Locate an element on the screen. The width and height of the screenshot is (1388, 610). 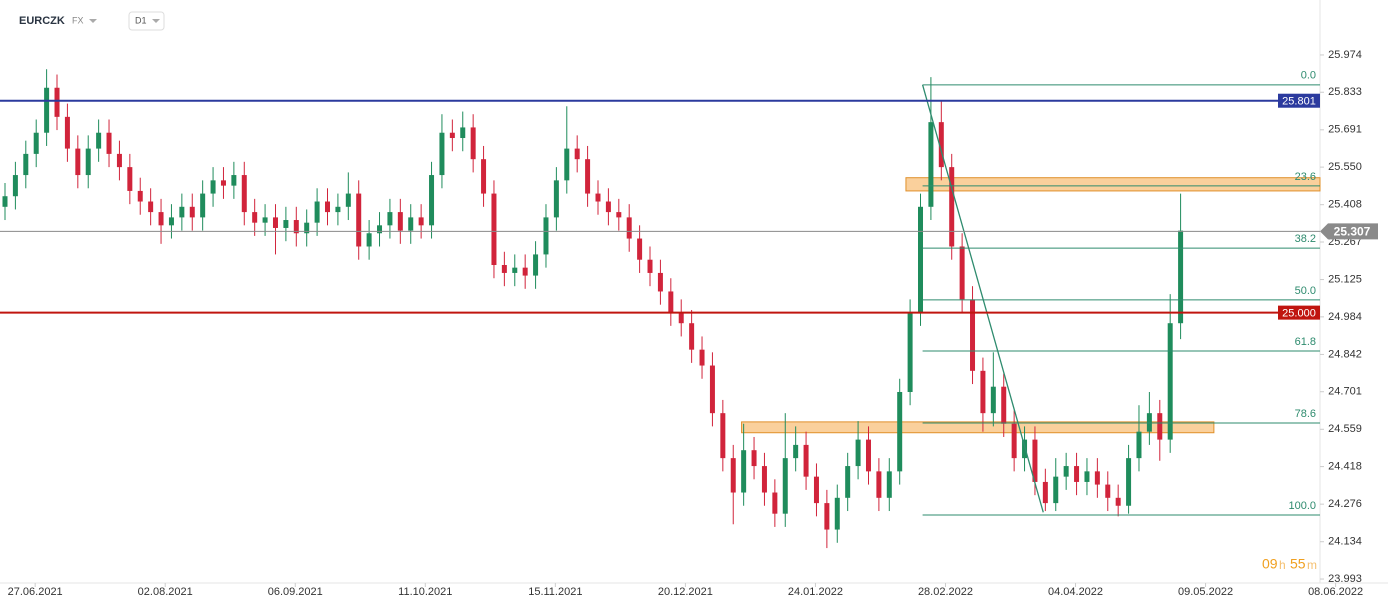
y-tick-label: 24.418 is located at coordinates (1345, 467).